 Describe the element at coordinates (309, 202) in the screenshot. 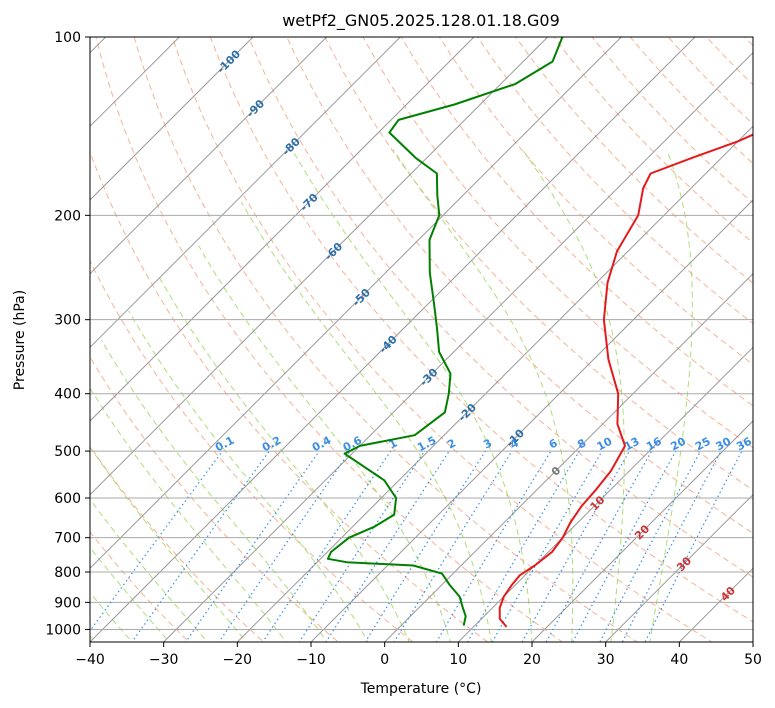

I see `isotherm-label: -70` at that location.